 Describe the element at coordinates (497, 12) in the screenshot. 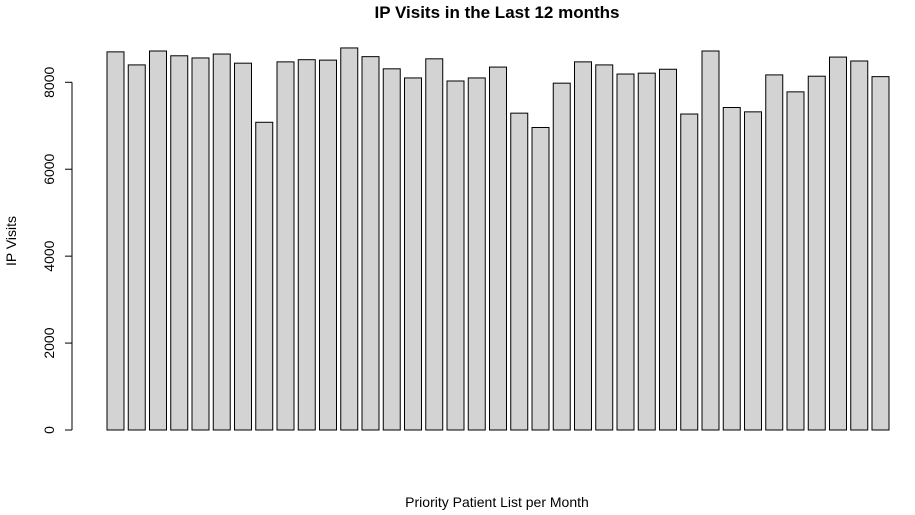

I see `chart-title: IP Visits in the Last 12 months` at that location.